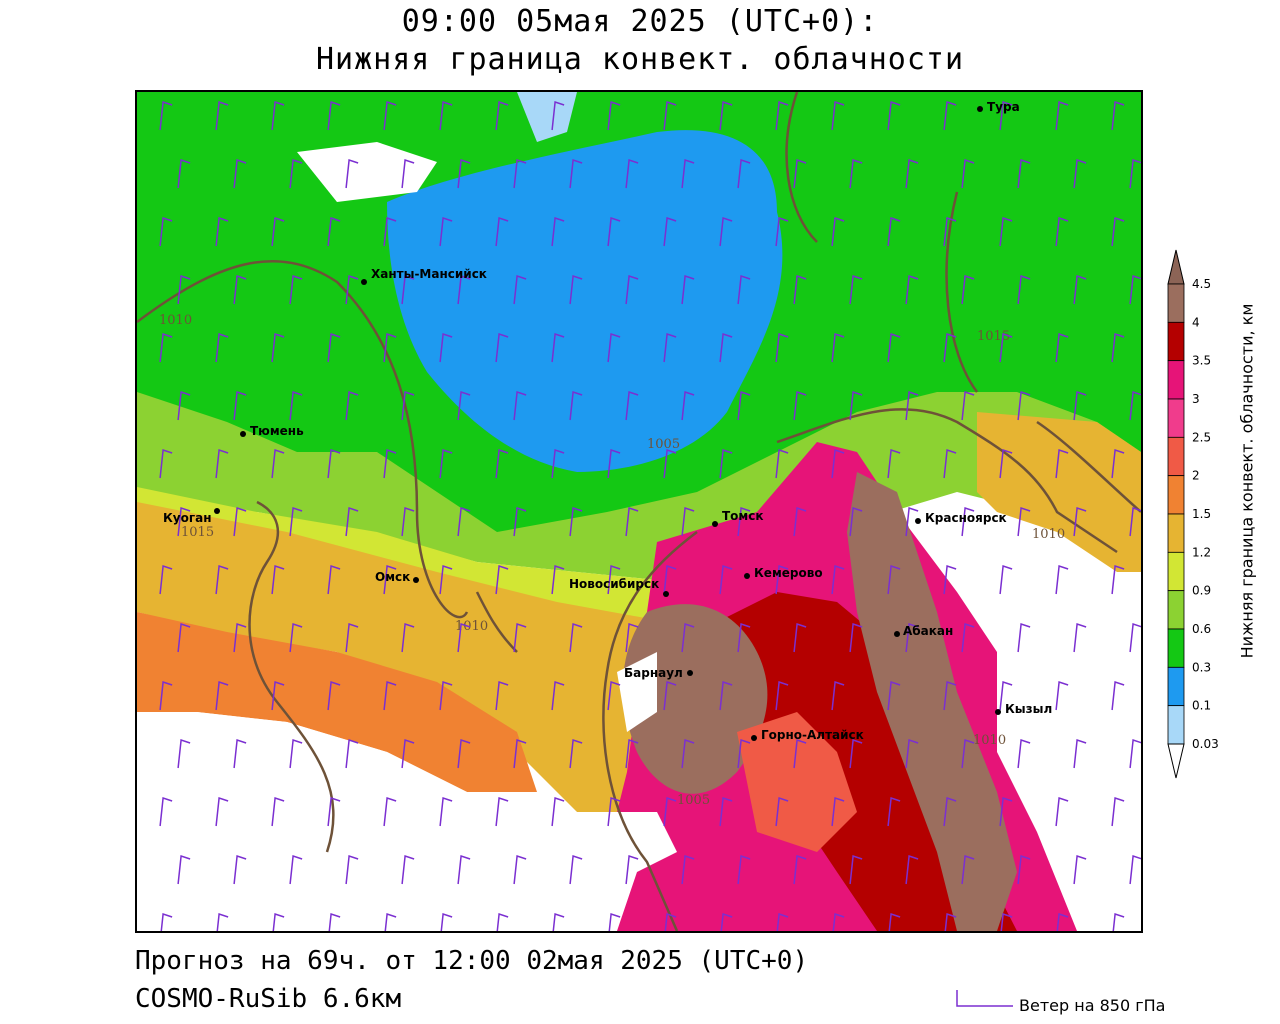 The height and width of the screenshot is (1024, 1280). Describe the element at coordinates (658, 673) in the screenshot. I see `city-barnaul: Барнаул` at that location.